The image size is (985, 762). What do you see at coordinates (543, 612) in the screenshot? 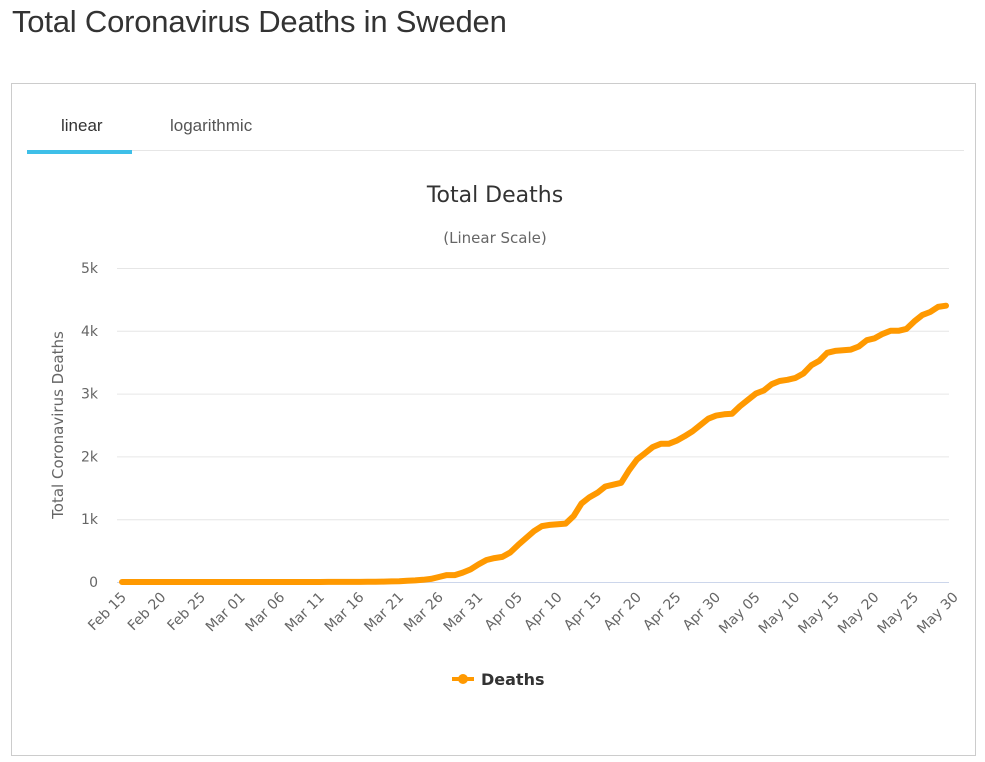
I see `x-tick-label: Apr 10` at bounding box center [543, 612].